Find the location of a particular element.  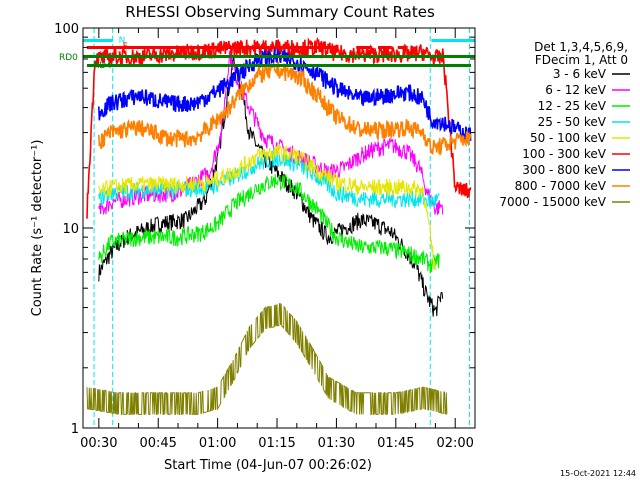

flag-n-label: N is located at coordinates (122, 41).